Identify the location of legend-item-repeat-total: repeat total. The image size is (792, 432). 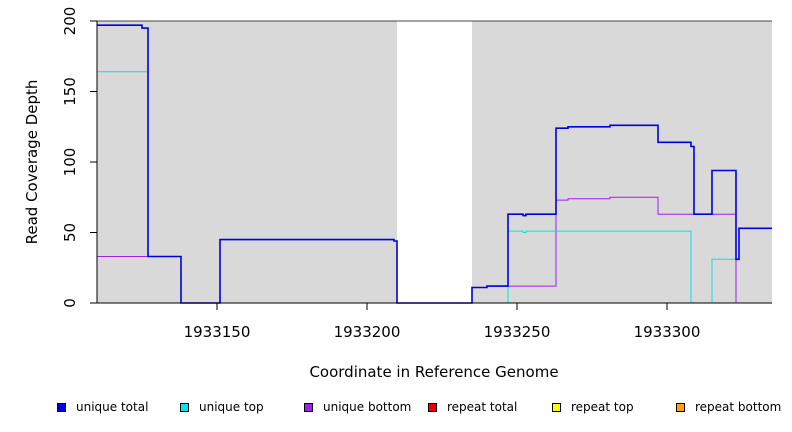
(472, 407).